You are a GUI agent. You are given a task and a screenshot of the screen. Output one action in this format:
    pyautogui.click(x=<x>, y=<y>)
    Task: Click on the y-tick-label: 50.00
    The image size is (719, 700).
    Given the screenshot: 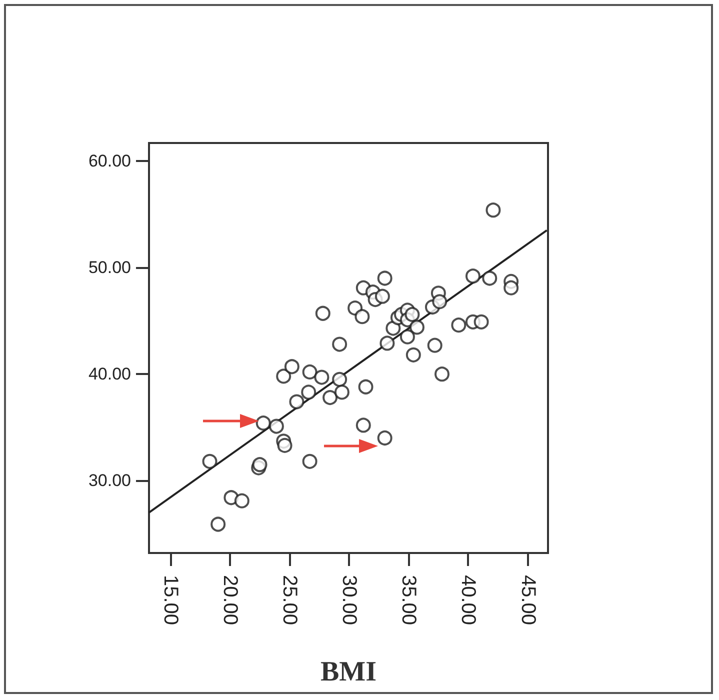 What is the action you would take?
    pyautogui.click(x=109, y=268)
    